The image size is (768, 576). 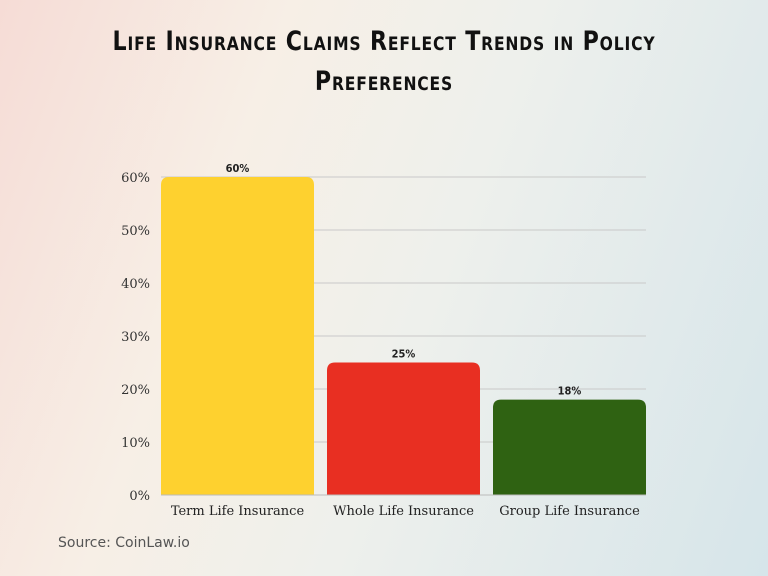 What do you see at coordinates (569, 511) in the screenshot?
I see `x-tick-label: Group Life Insurance` at bounding box center [569, 511].